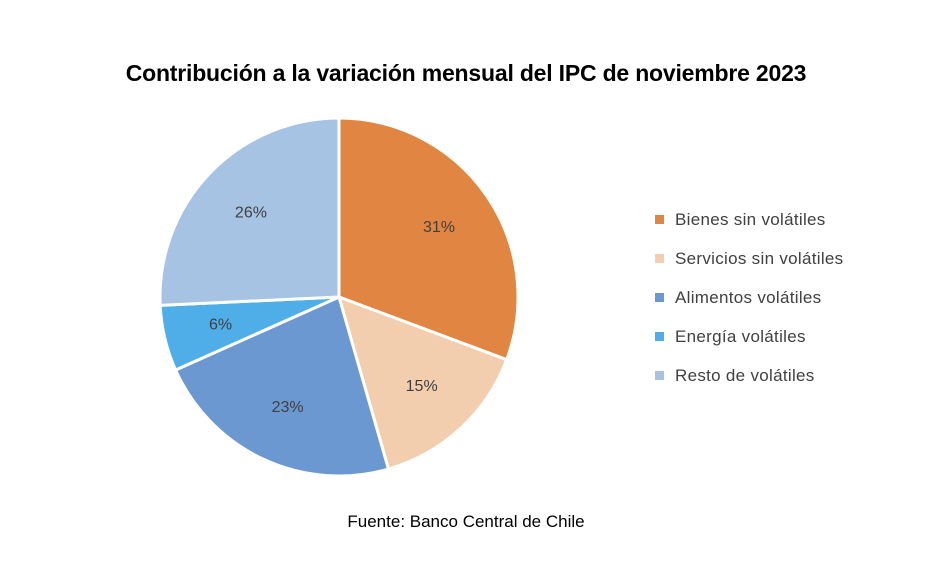  Describe the element at coordinates (288, 407) in the screenshot. I see `data-label-2: 23%` at that location.